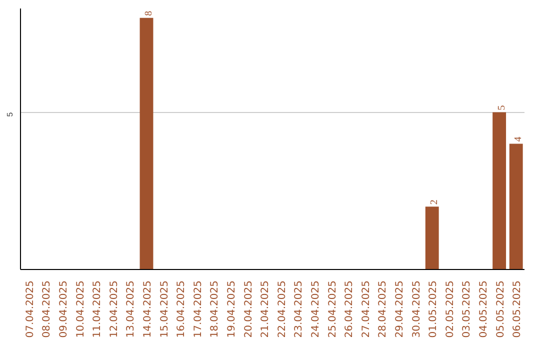  Describe the element at coordinates (416, 309) in the screenshot. I see `x-tick-label: 30.04.2025` at that location.